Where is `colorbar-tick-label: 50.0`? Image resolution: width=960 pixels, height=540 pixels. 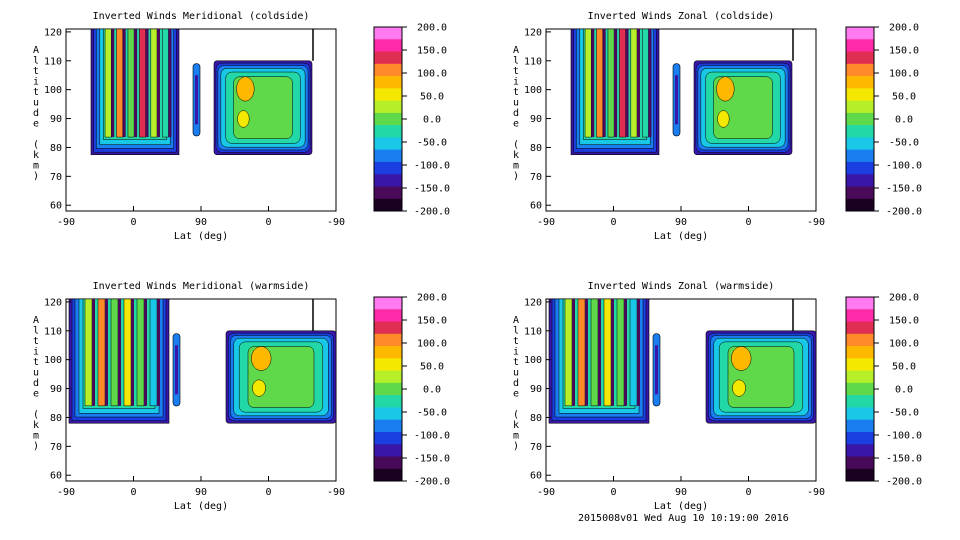
colorbar-tick-label: 50.0 is located at coordinates (904, 97).